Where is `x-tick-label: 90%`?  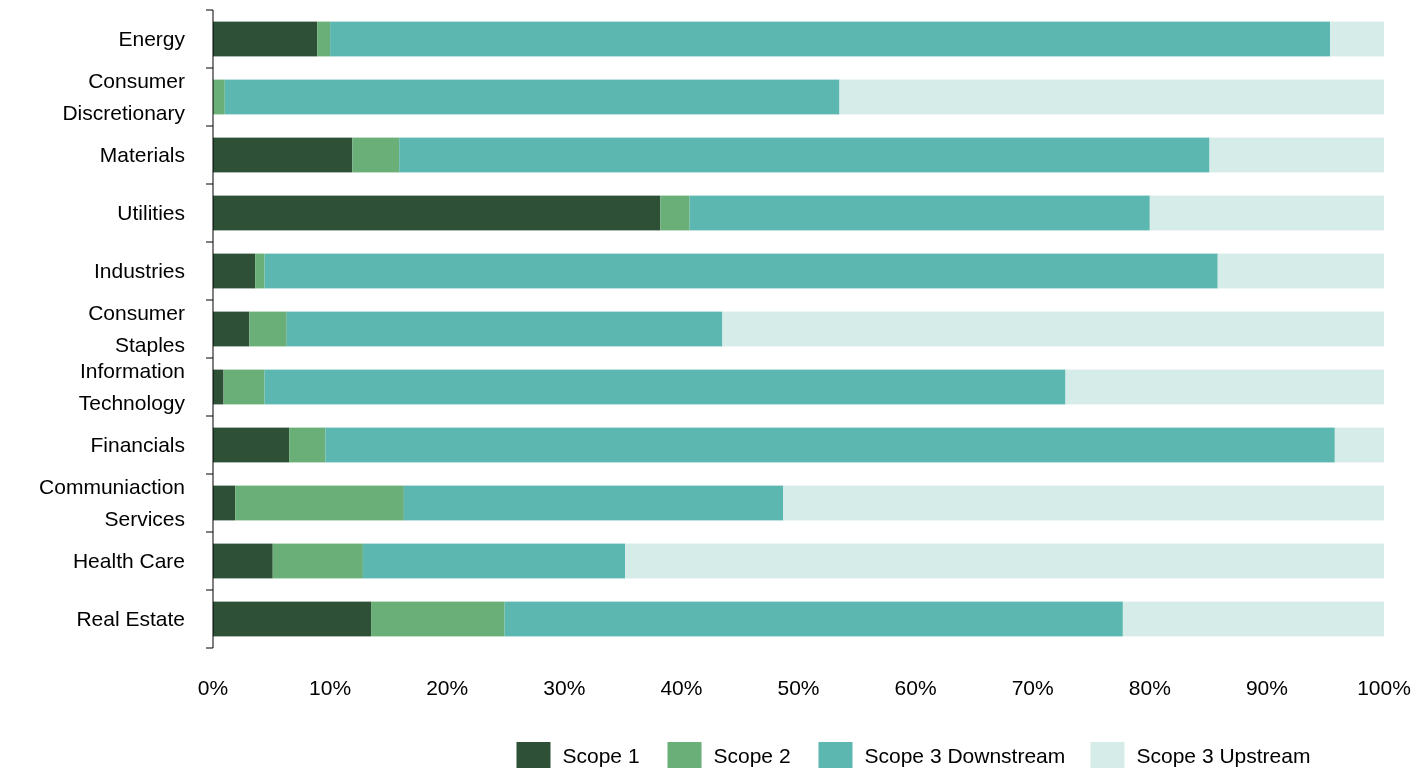 x-tick-label: 90% is located at coordinates (1266, 687).